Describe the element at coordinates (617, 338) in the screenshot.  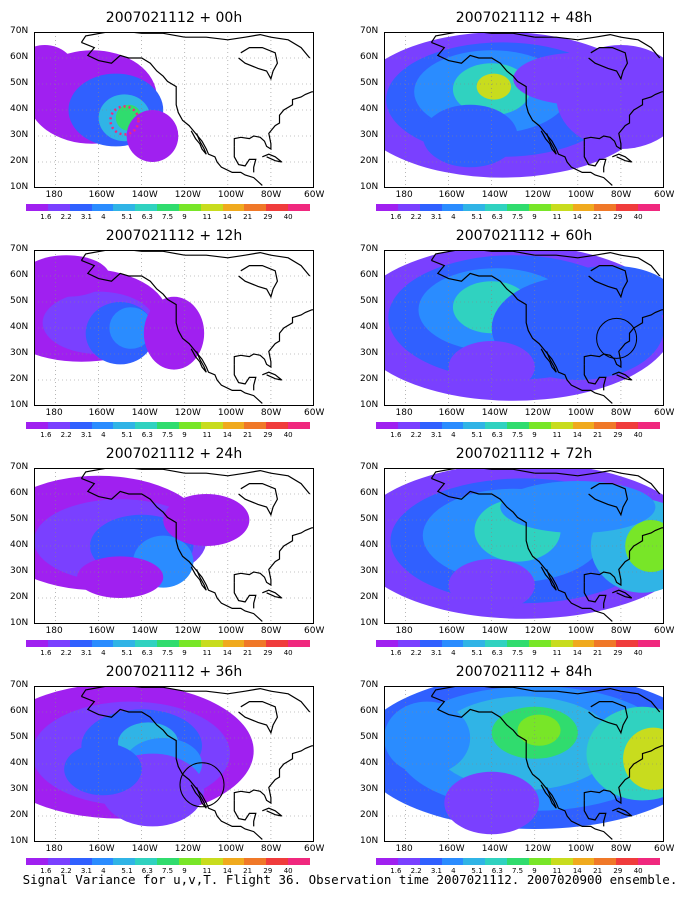
I see `verification-region-marker` at that location.